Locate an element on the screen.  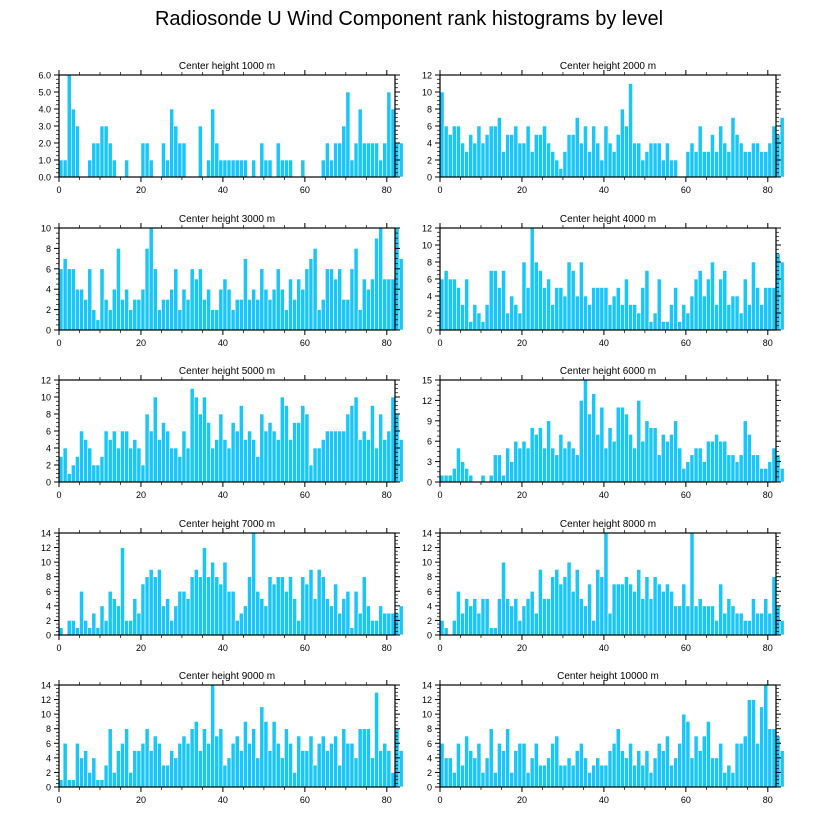
x-tick-label: 40 is located at coordinates (604, 190).